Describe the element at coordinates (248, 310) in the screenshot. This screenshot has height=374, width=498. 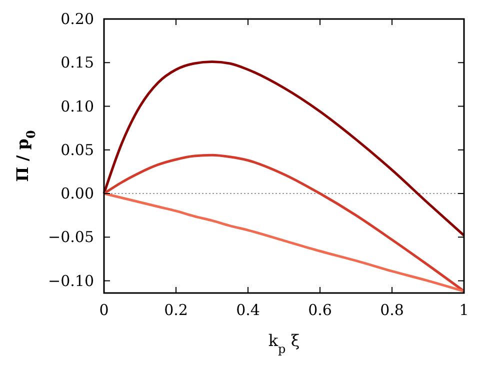
I see `x-tick-label: 0.4` at that location.